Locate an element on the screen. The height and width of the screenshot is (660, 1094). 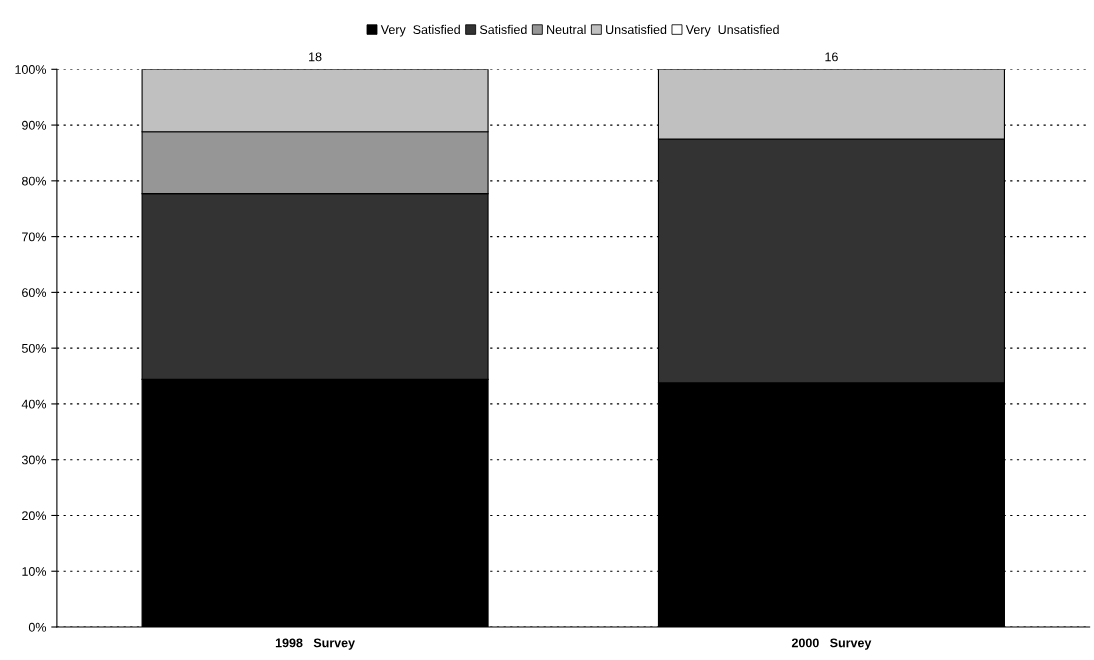
legend-label: Unsatisfied is located at coordinates (636, 29).